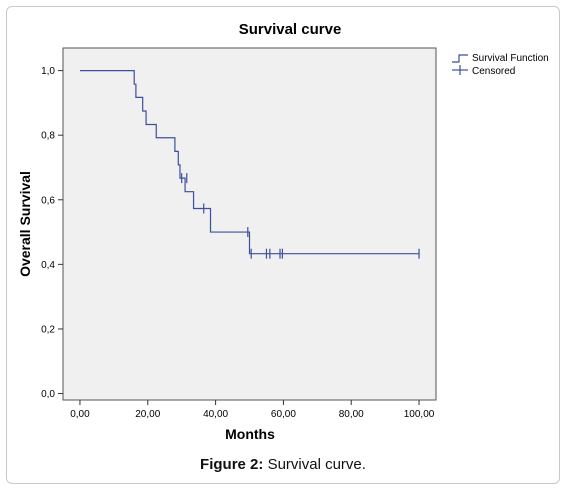  I want to click on y-tick-label: 0,8, so click(48, 136).